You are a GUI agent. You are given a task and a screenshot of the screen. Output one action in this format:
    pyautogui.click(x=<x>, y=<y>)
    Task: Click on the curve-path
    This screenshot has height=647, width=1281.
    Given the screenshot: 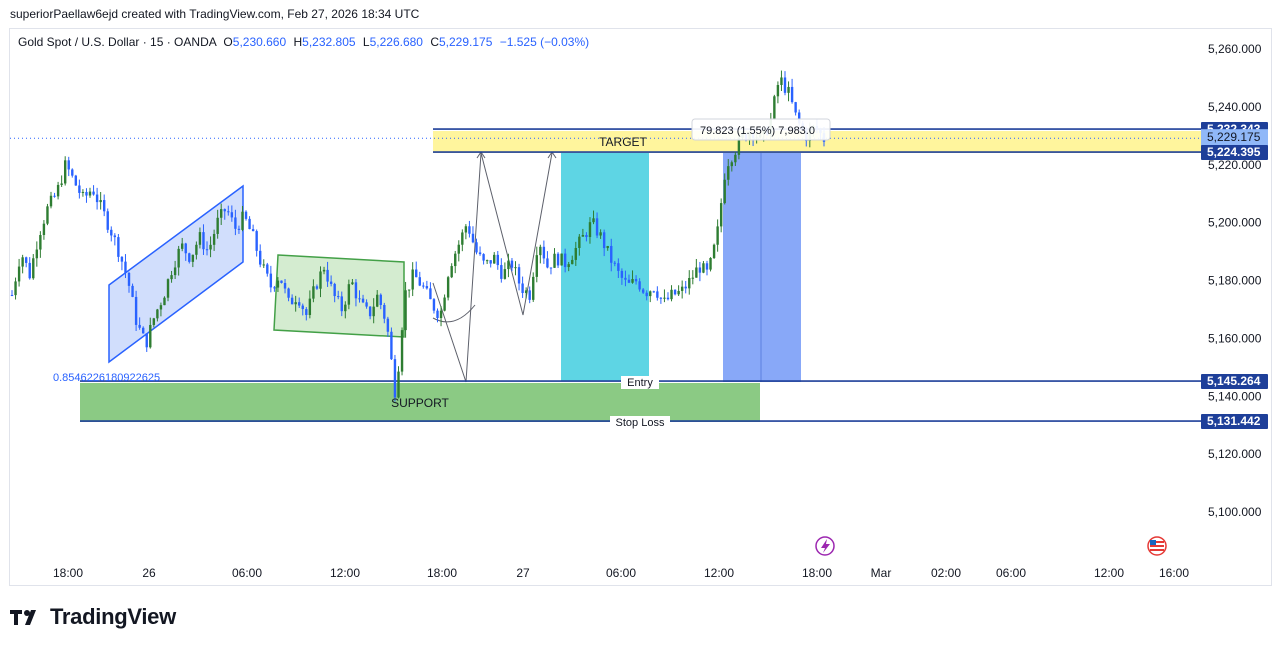 What is the action you would take?
    pyautogui.click(x=454, y=313)
    